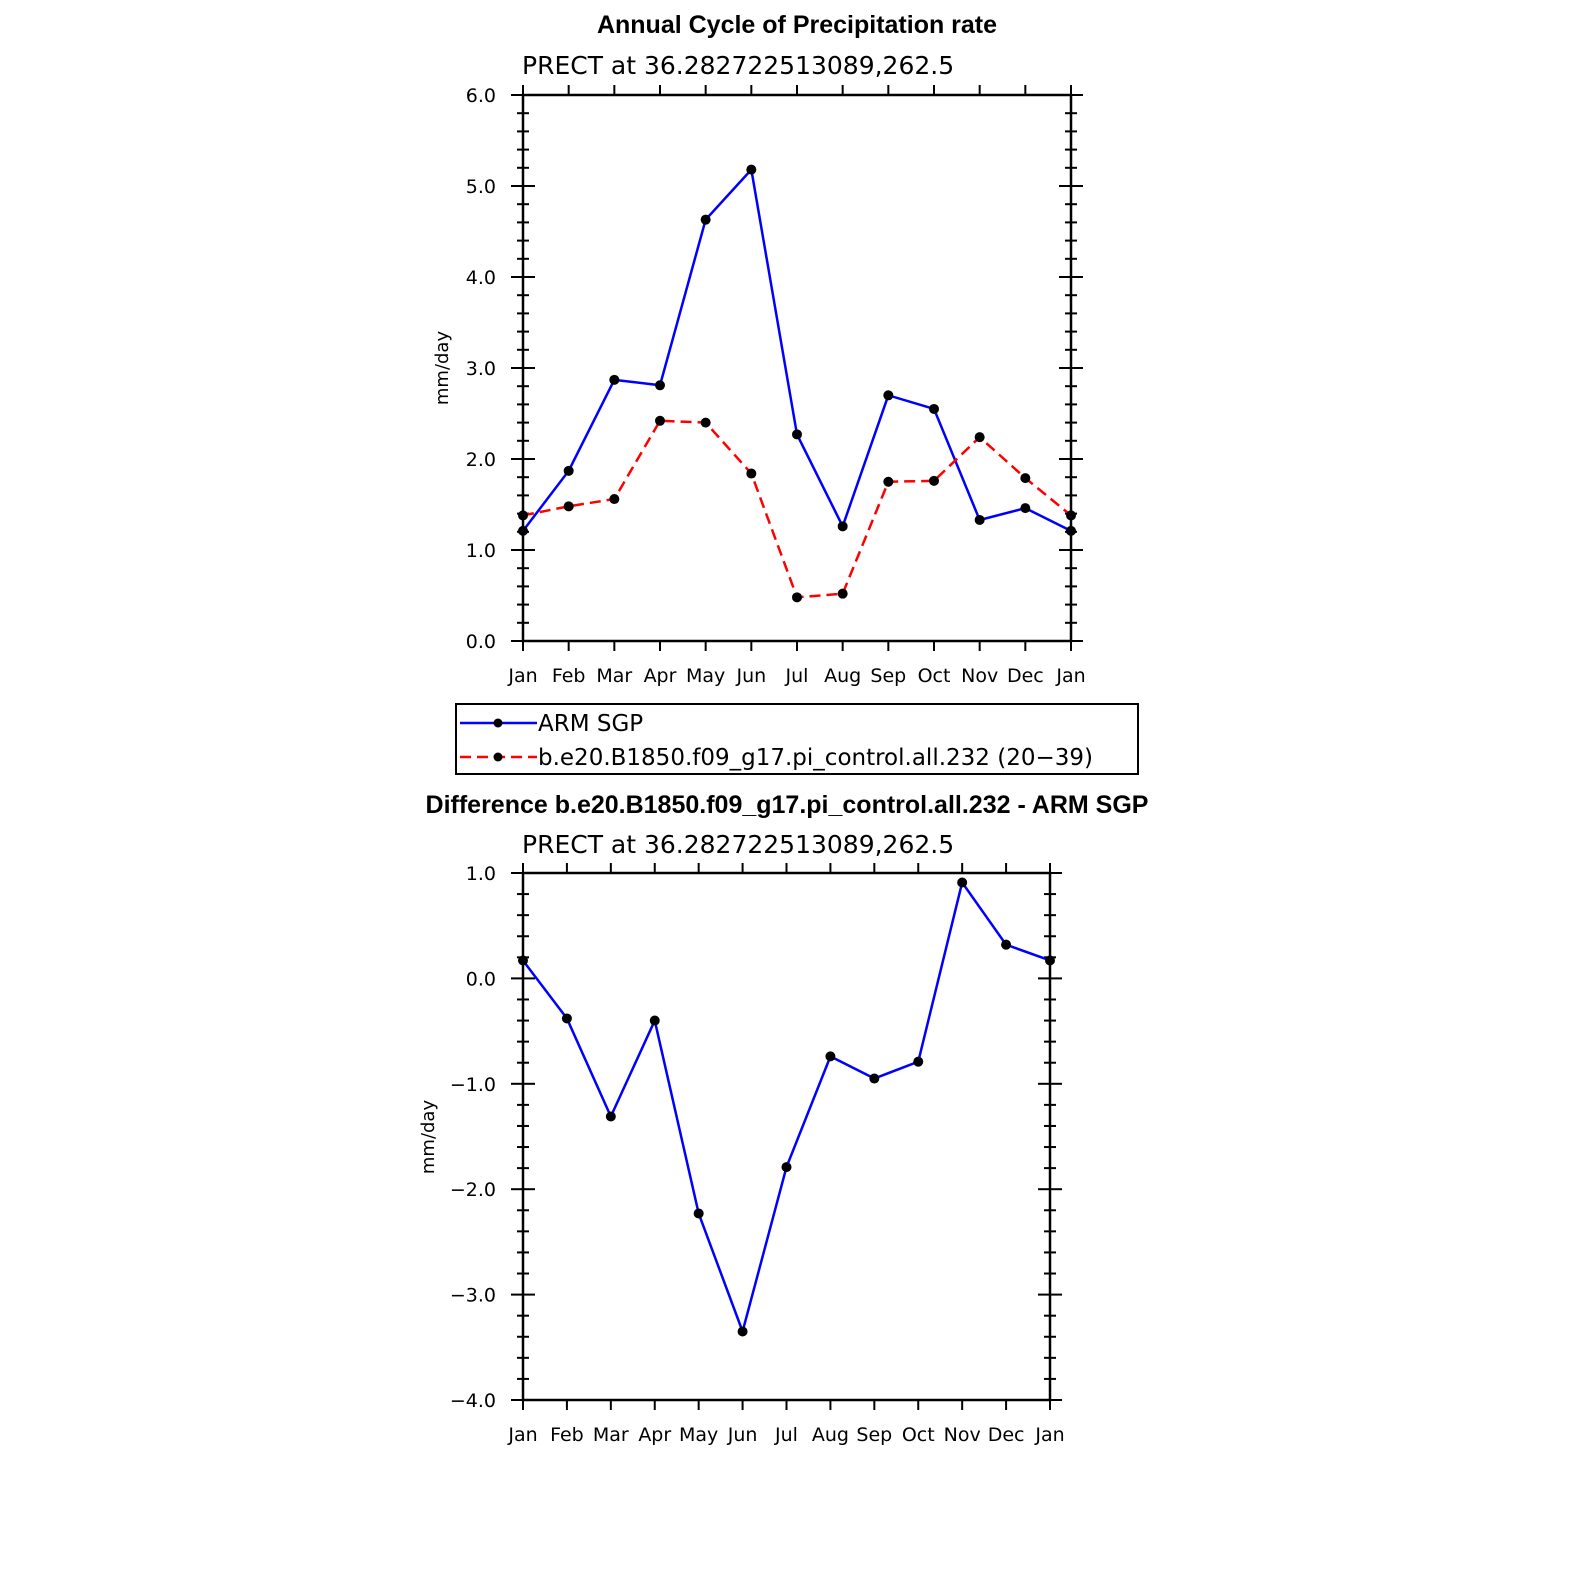 The width and height of the screenshot is (1574, 1574). What do you see at coordinates (473, 1137) in the screenshot?
I see `y-tick-labels: −4.0 −3.0 −2.0 −1.0 0.0 1.0` at bounding box center [473, 1137].